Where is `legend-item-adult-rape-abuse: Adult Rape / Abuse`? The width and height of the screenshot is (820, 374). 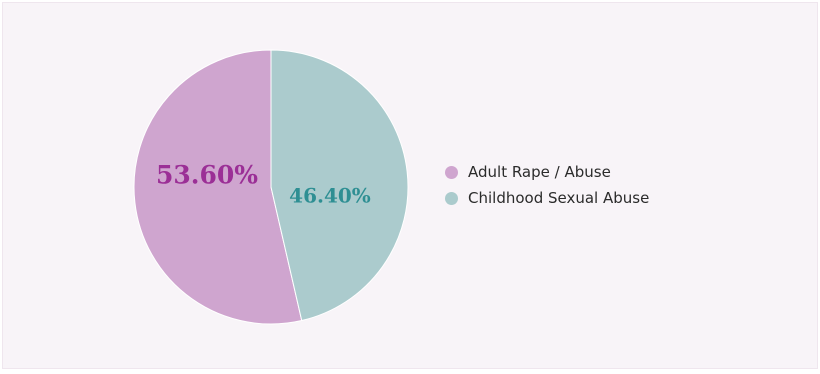
legend-item-adult-rape-abuse: Adult Rape / Abuse is located at coordinates (547, 172).